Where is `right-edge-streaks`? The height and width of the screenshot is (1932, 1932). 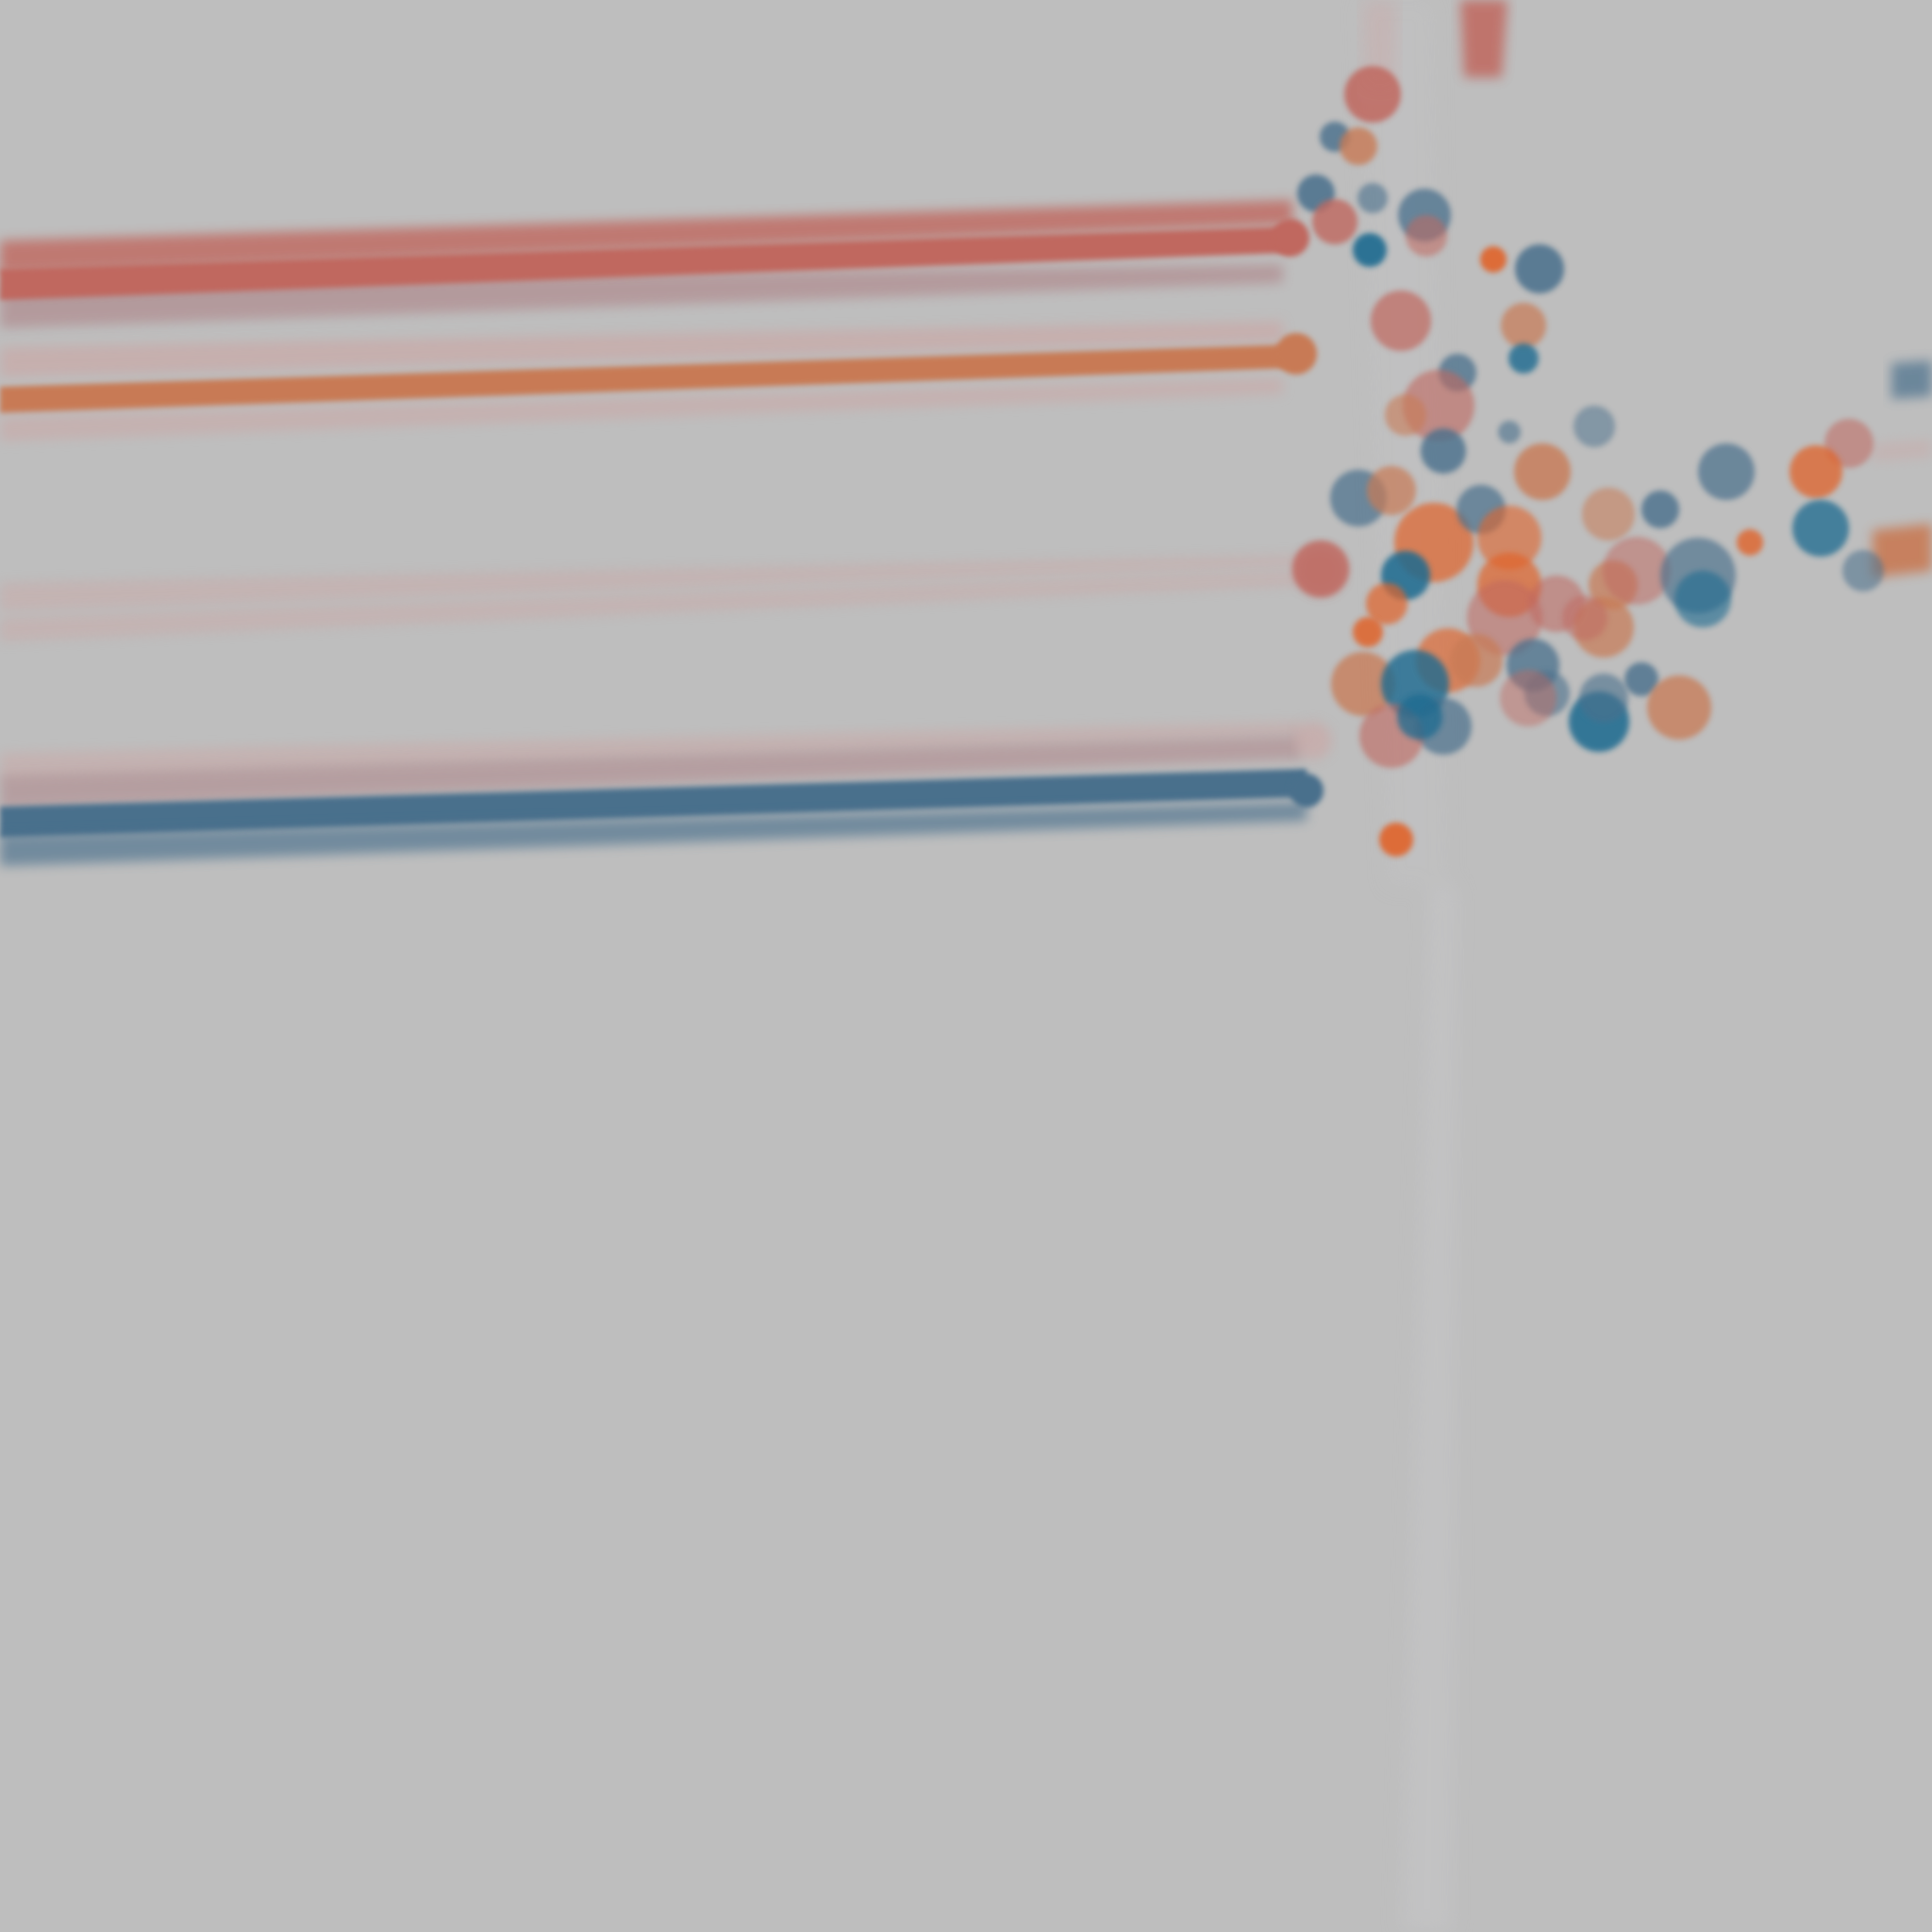 right-edge-streaks is located at coordinates (1903, 469).